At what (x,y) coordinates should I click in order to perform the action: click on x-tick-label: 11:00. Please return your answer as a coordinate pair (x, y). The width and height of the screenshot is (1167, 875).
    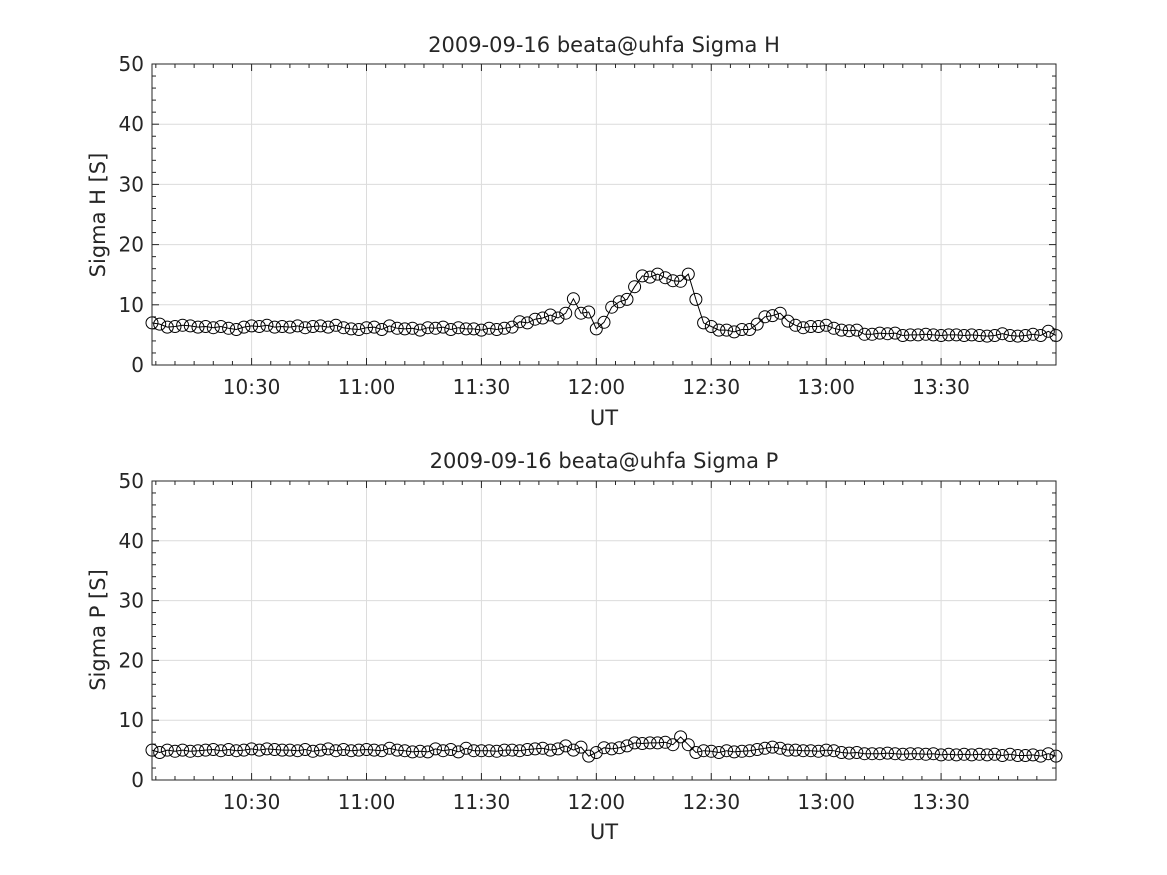
    Looking at the image, I should click on (367, 802).